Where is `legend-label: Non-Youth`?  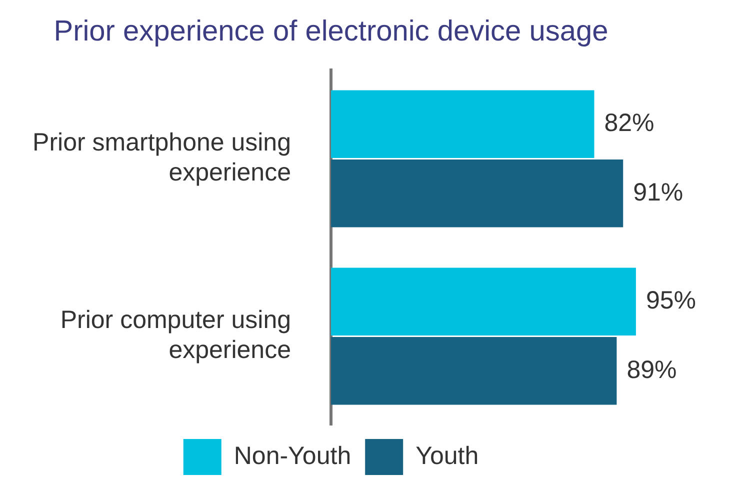
legend-label: Non-Youth is located at coordinates (293, 456).